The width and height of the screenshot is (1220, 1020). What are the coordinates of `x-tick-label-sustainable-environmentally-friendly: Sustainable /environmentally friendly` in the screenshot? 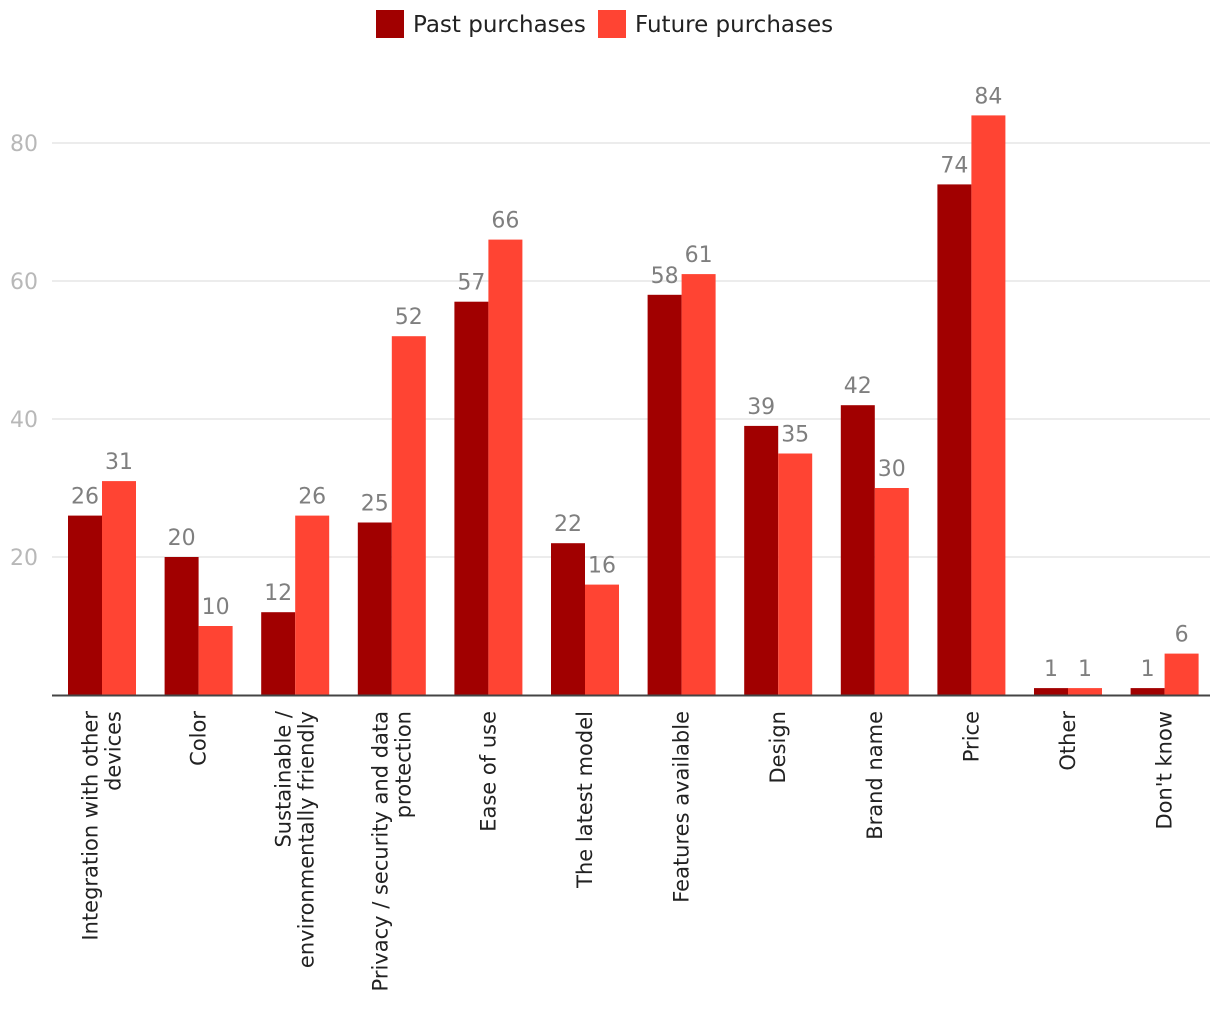 It's located at (295, 839).